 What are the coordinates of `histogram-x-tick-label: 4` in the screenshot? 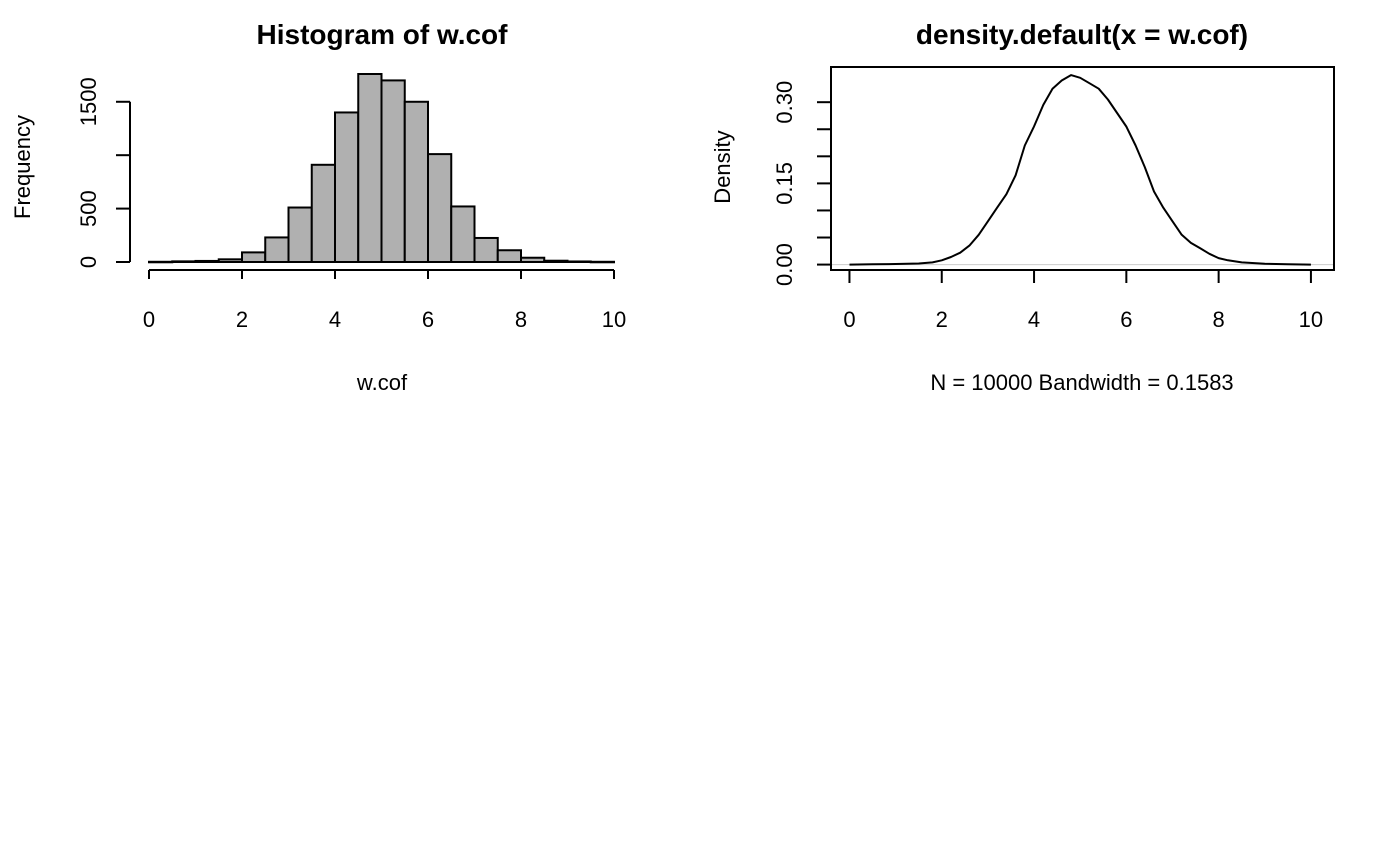 It's located at (335, 319).